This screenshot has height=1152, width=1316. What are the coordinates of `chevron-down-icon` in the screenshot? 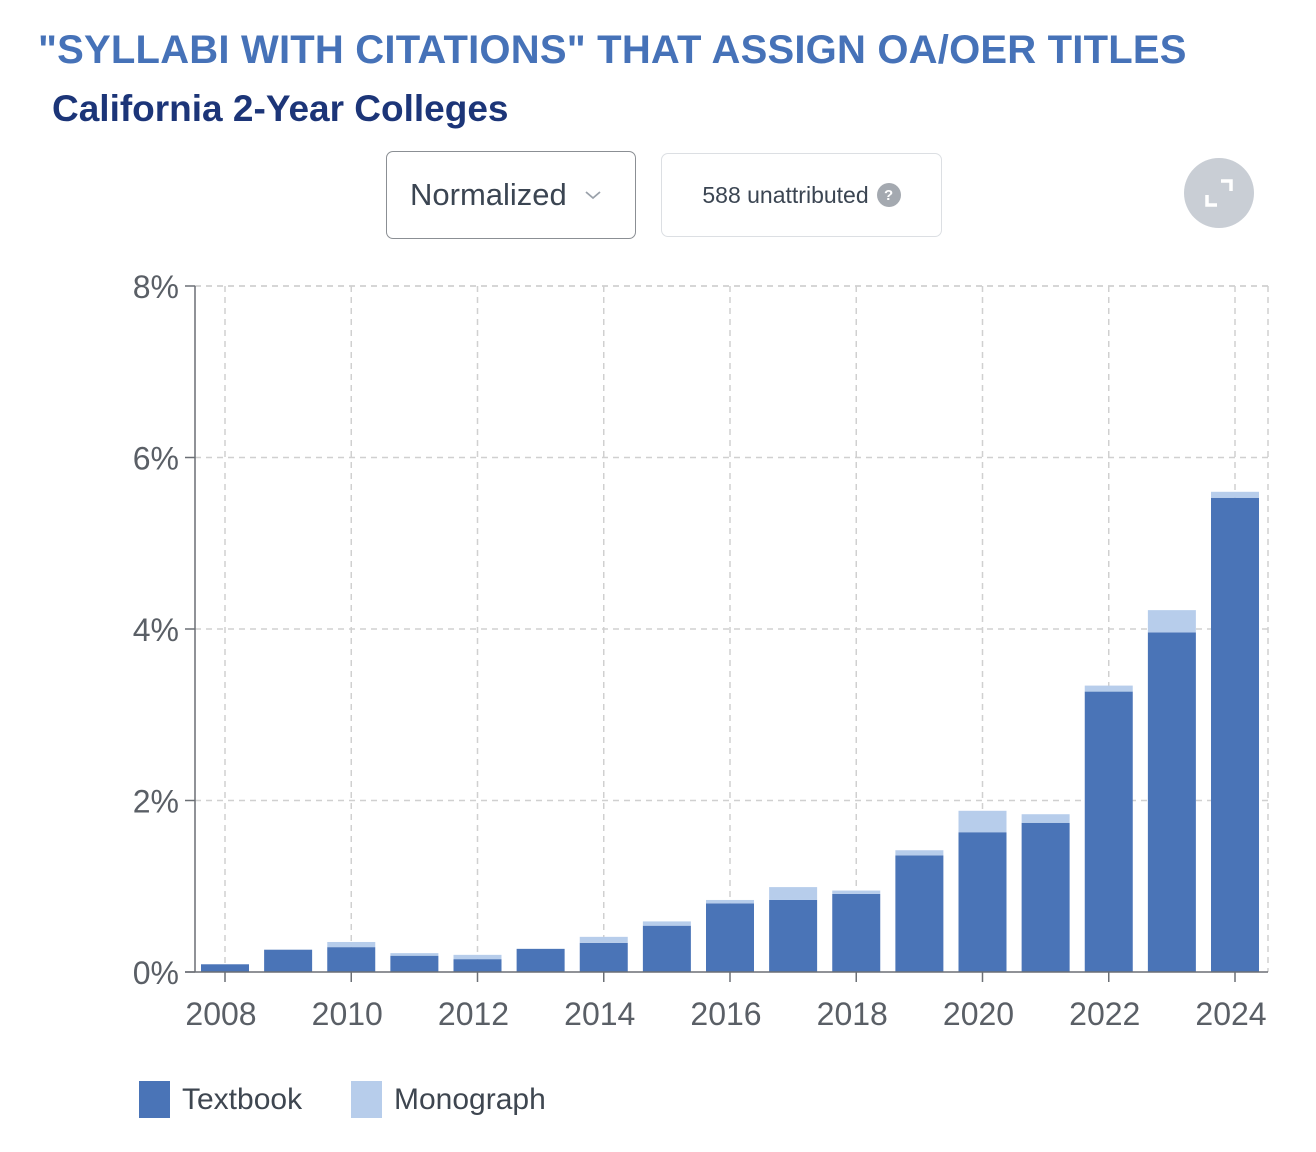 It's located at (593, 195).